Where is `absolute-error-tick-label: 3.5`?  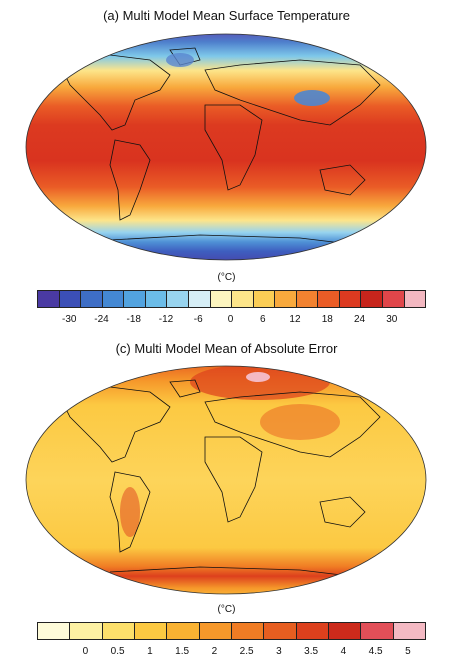
absolute-error-tick-label: 3.5 is located at coordinates (311, 651).